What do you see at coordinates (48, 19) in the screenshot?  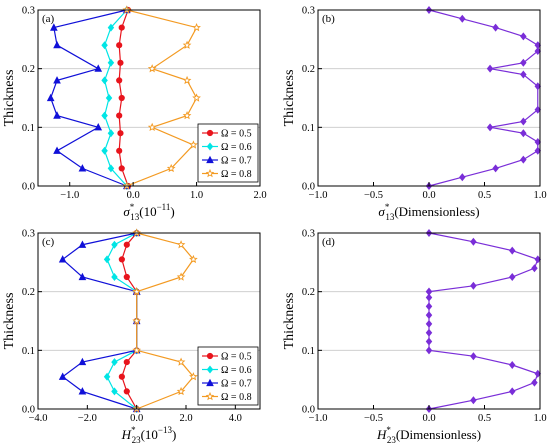 I see `panel-label: (a)` at bounding box center [48, 19].